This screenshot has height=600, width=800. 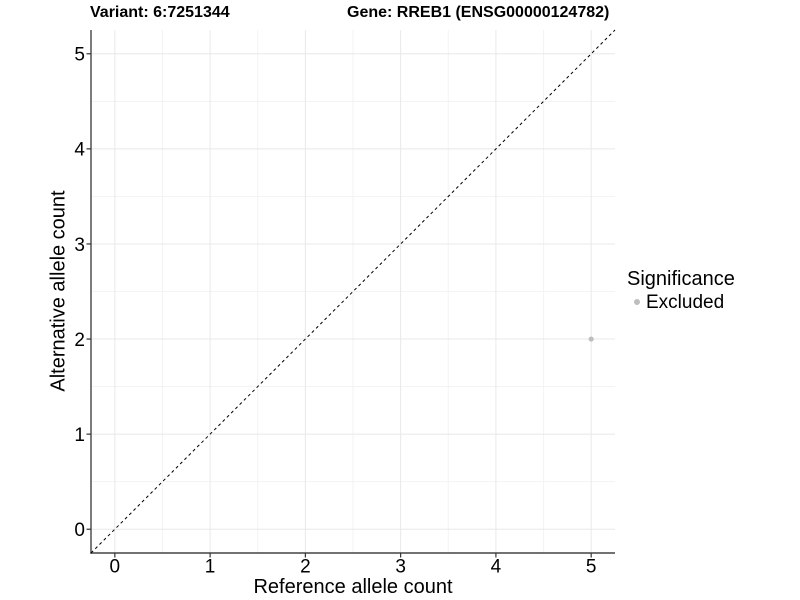 What do you see at coordinates (115, 567) in the screenshot?
I see `x-tick-label: 0` at bounding box center [115, 567].